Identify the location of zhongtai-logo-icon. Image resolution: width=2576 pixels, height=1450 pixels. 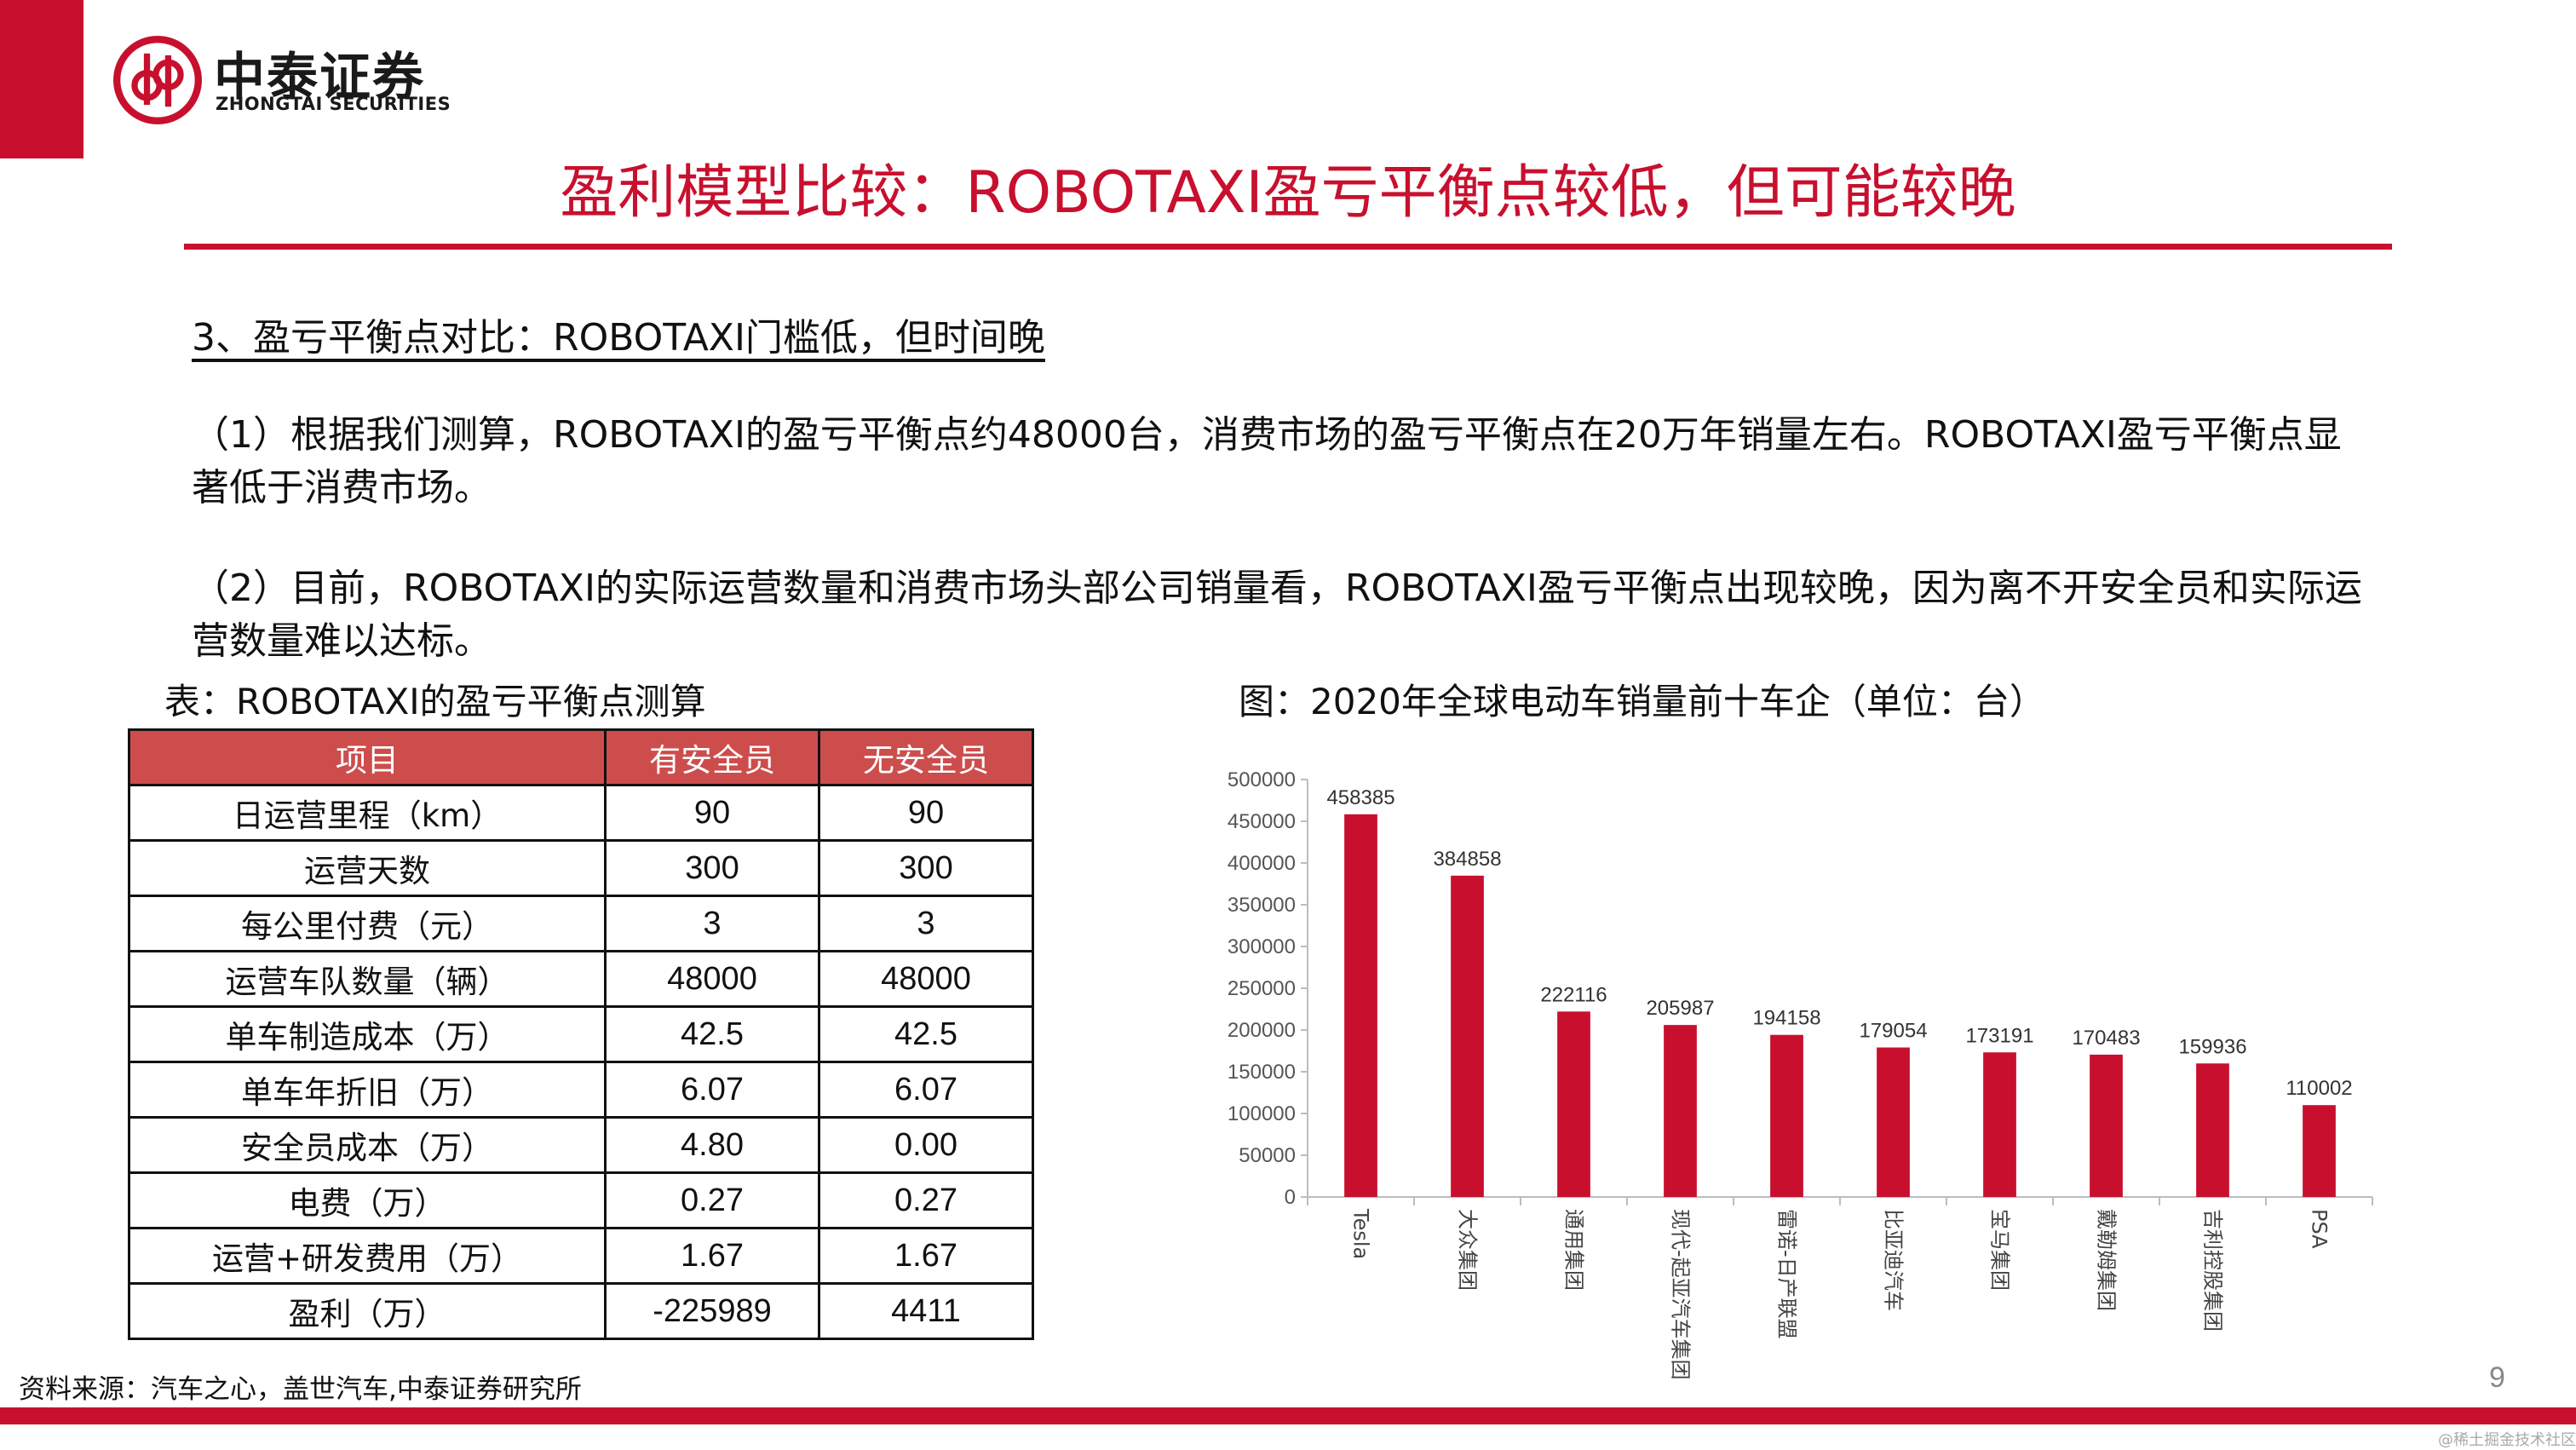
(157, 80).